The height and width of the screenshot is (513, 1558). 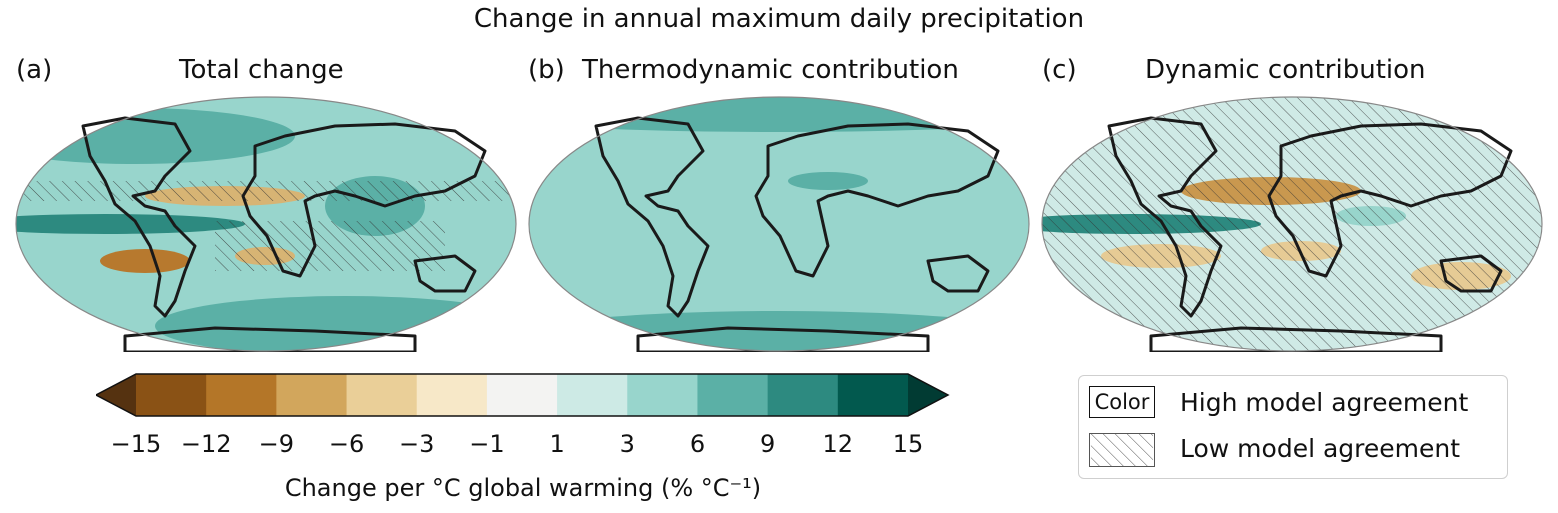 I want to click on wet-region-sahara, so click(x=828, y=181).